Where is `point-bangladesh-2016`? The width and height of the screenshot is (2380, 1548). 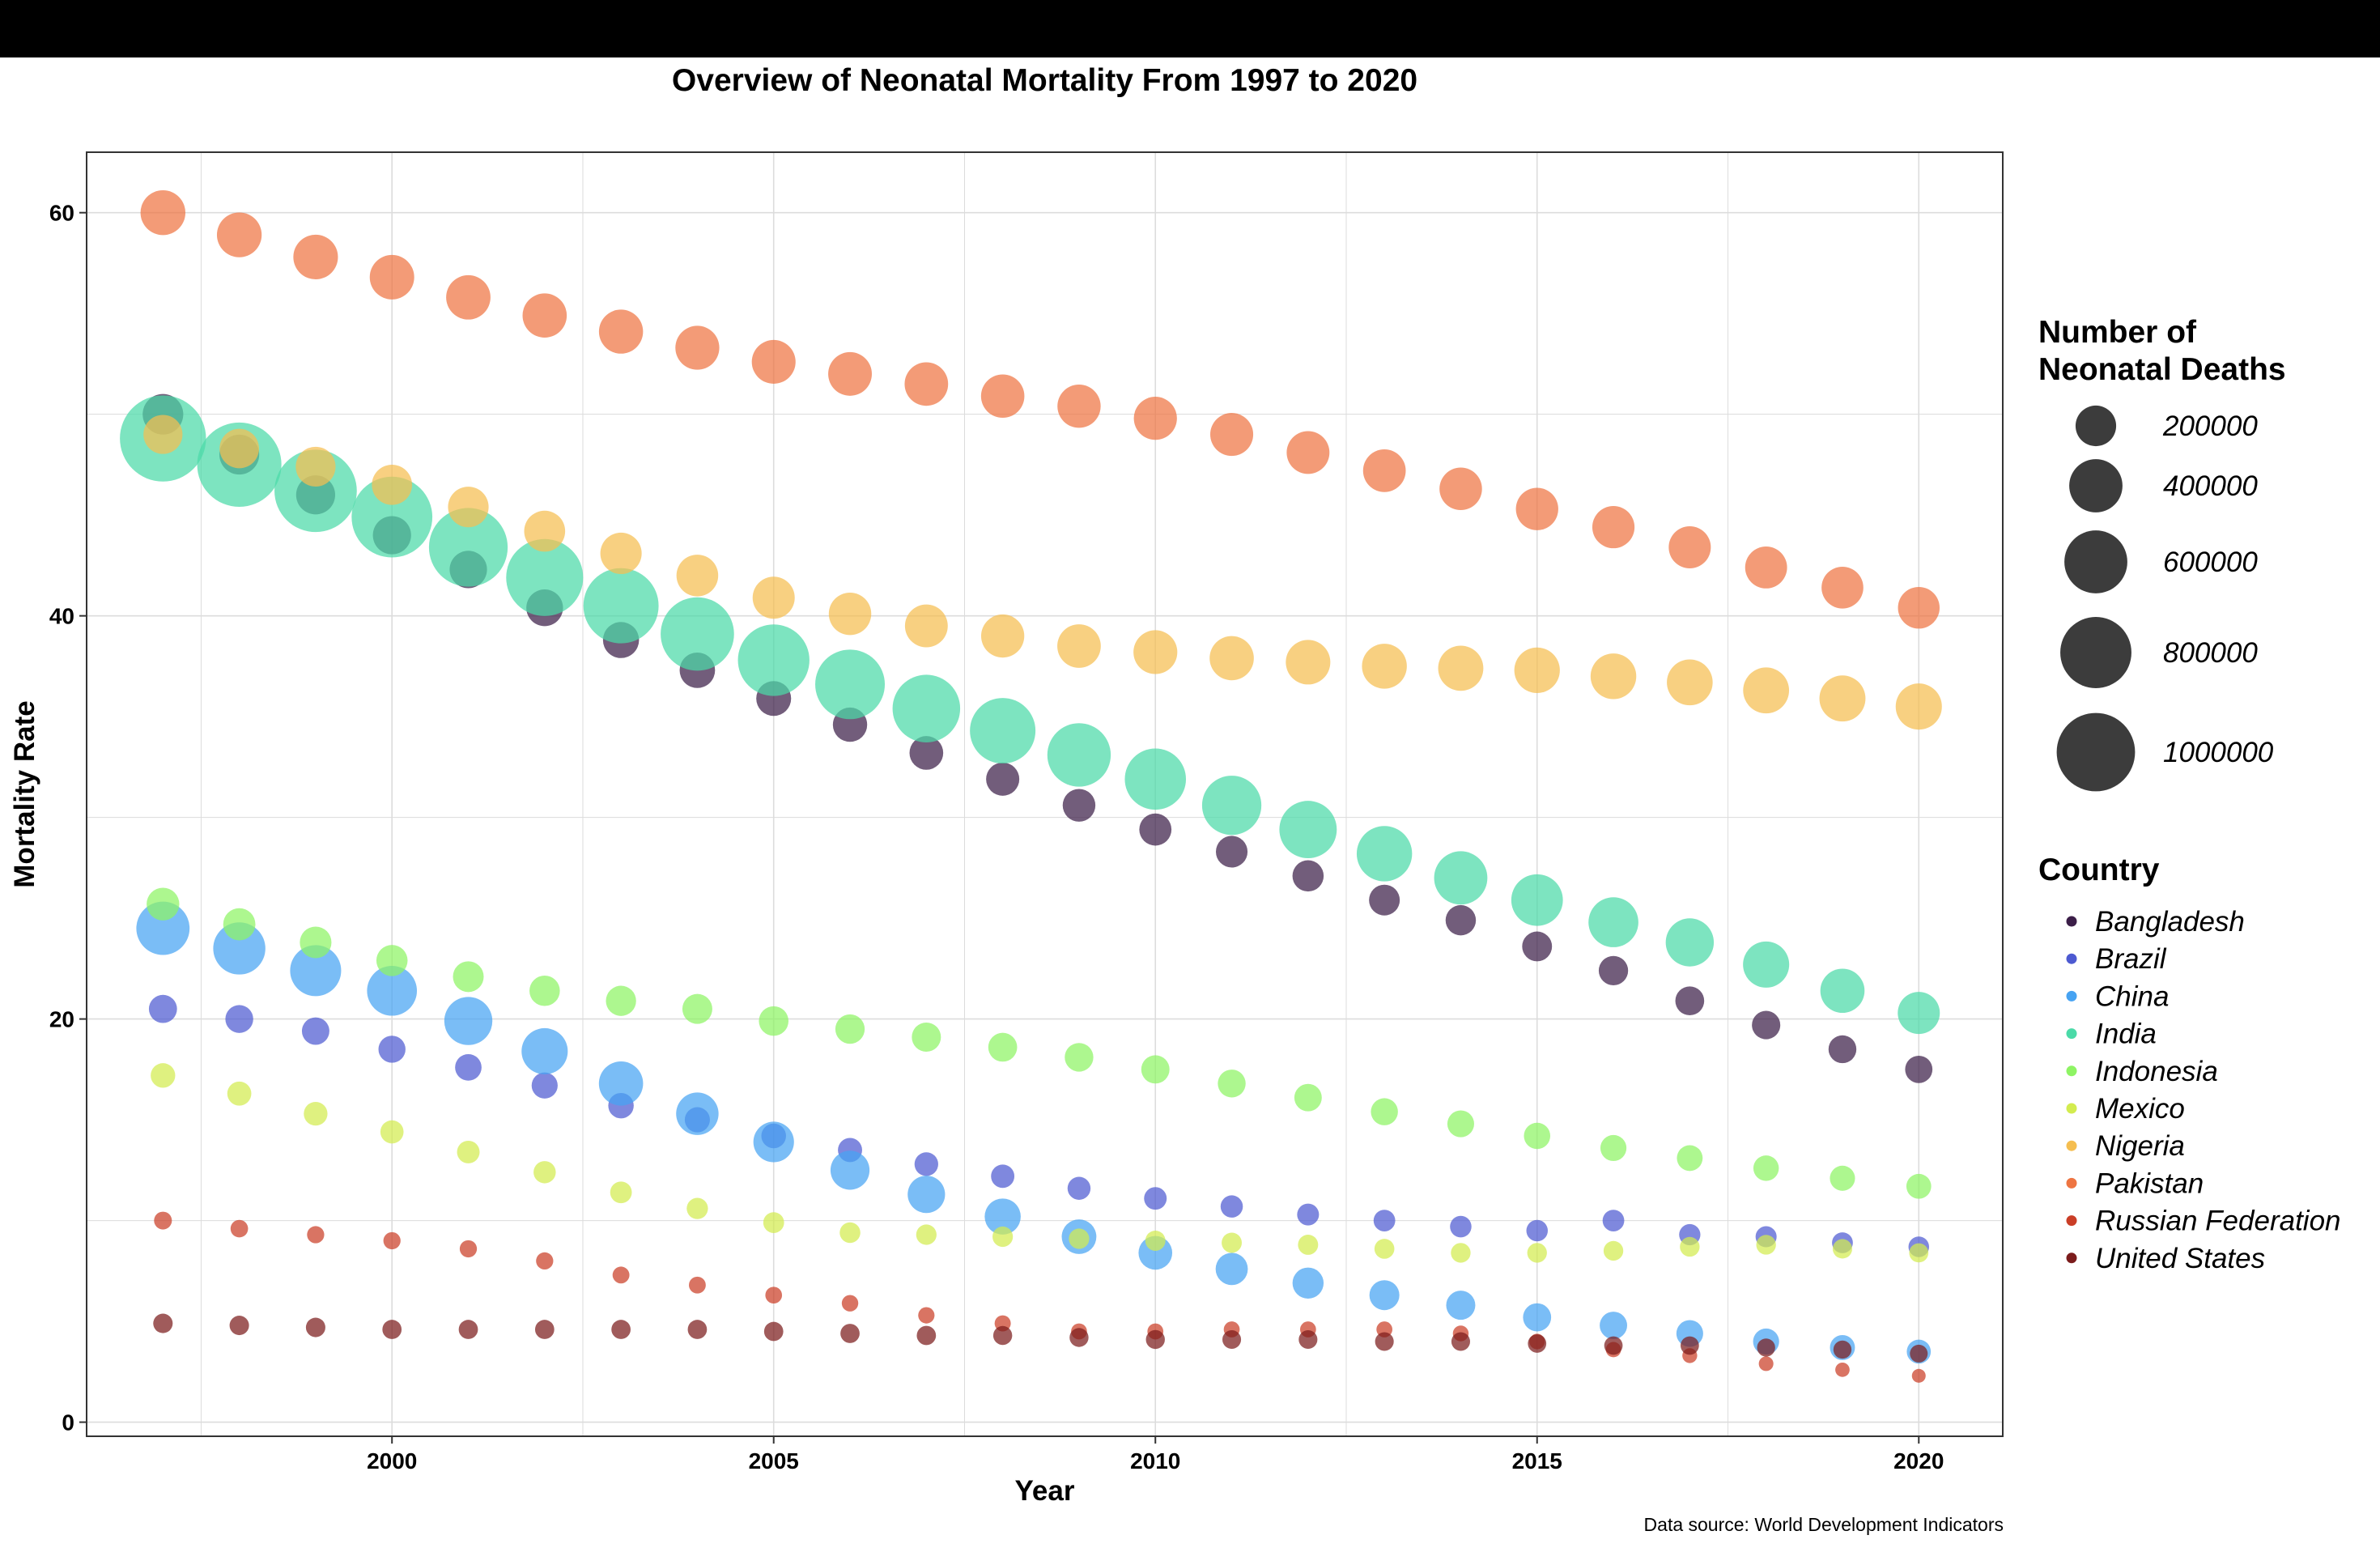 point-bangladesh-2016 is located at coordinates (1613, 970).